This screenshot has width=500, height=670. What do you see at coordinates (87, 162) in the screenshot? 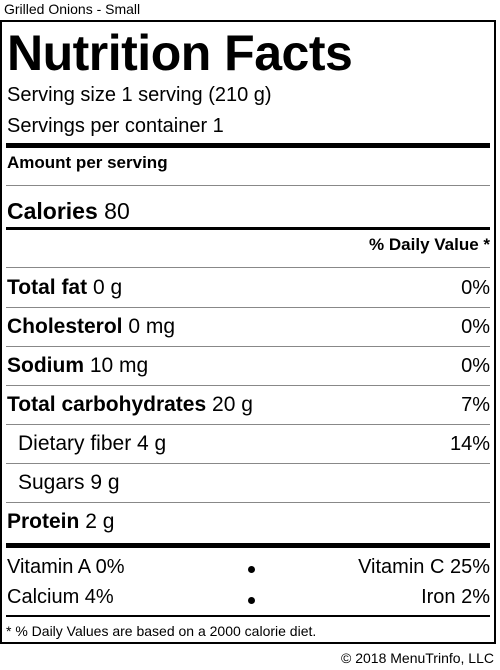
I see `amount-per-serving: Amount per serving` at bounding box center [87, 162].